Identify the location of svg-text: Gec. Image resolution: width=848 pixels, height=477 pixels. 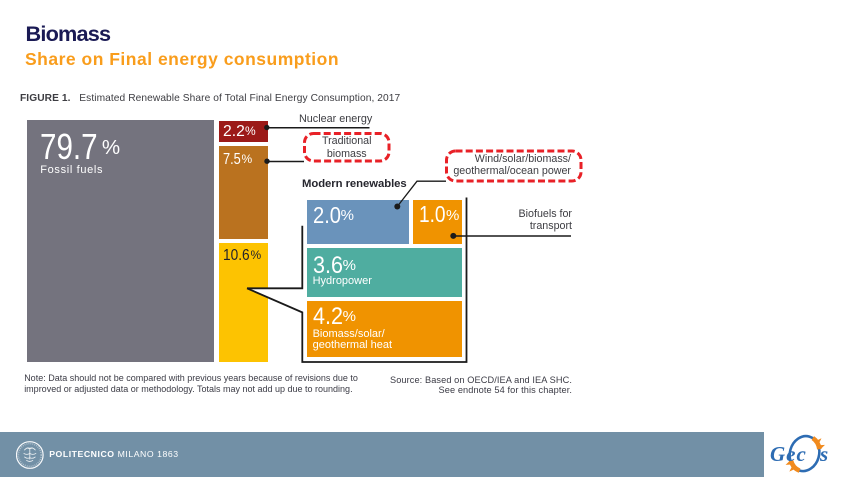
(788, 454).